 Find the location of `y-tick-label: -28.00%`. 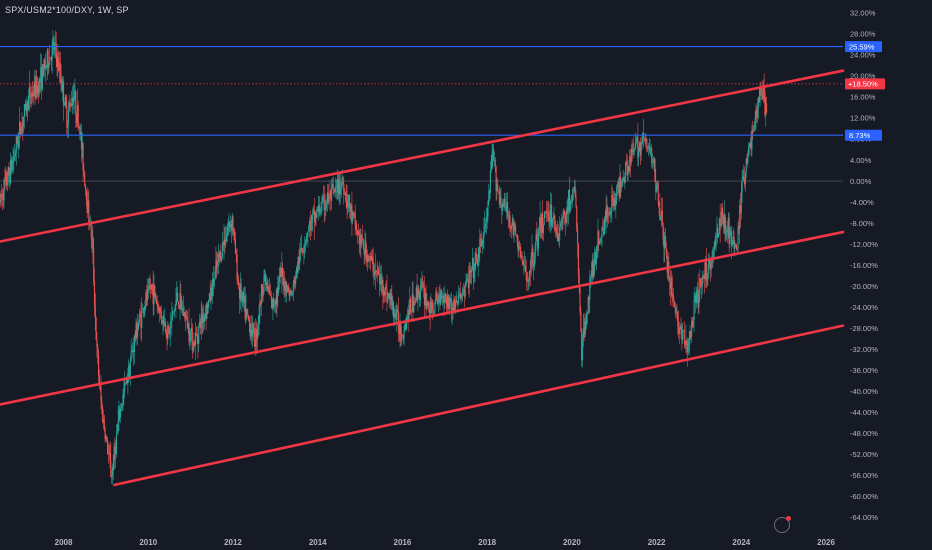

y-tick-label: -28.00% is located at coordinates (864, 328).